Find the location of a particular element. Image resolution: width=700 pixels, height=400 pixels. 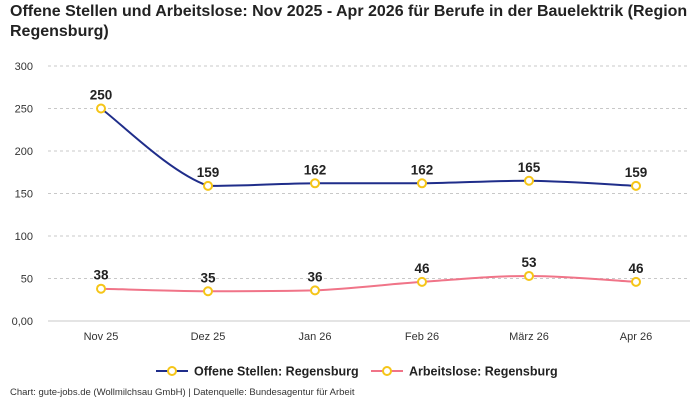

x-tick-label: Feb 26 is located at coordinates (422, 337).